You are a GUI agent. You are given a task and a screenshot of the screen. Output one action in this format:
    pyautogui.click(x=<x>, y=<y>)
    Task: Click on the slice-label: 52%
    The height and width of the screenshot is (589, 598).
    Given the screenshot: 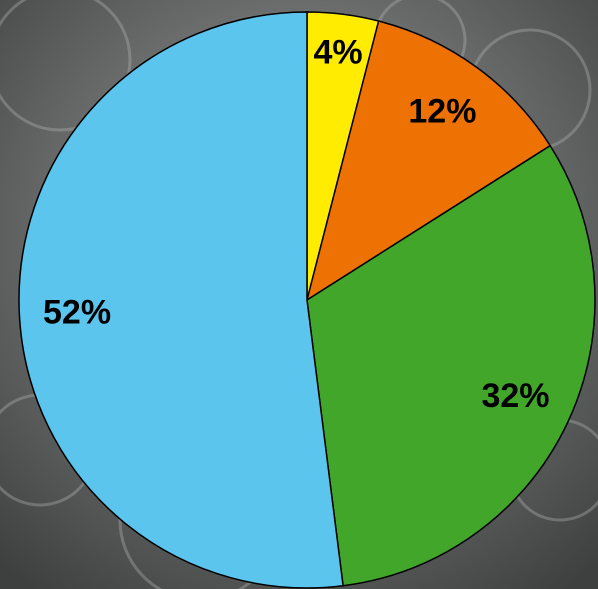 What is the action you would take?
    pyautogui.click(x=77, y=312)
    